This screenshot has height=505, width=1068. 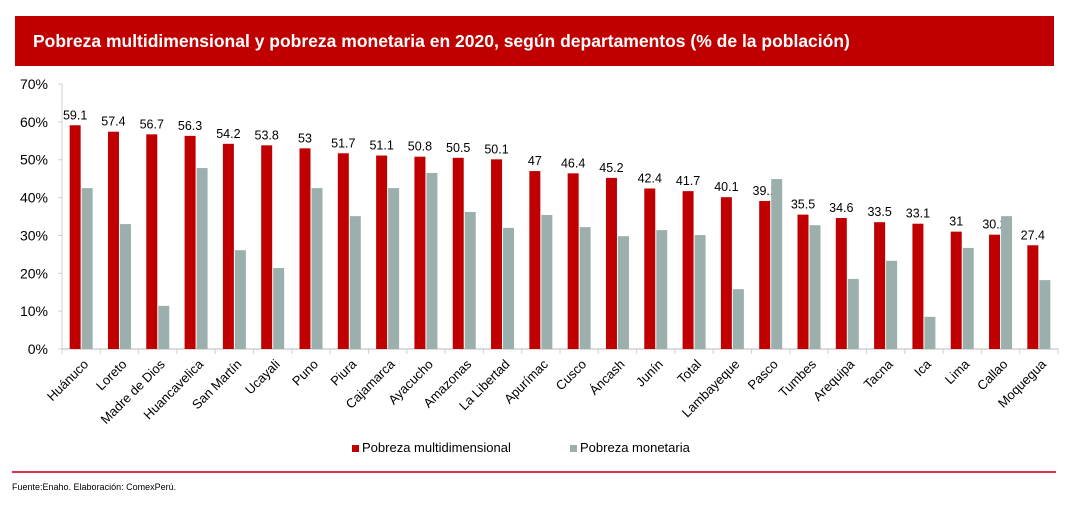 I want to click on data-label: 56.3, so click(x=190, y=126).